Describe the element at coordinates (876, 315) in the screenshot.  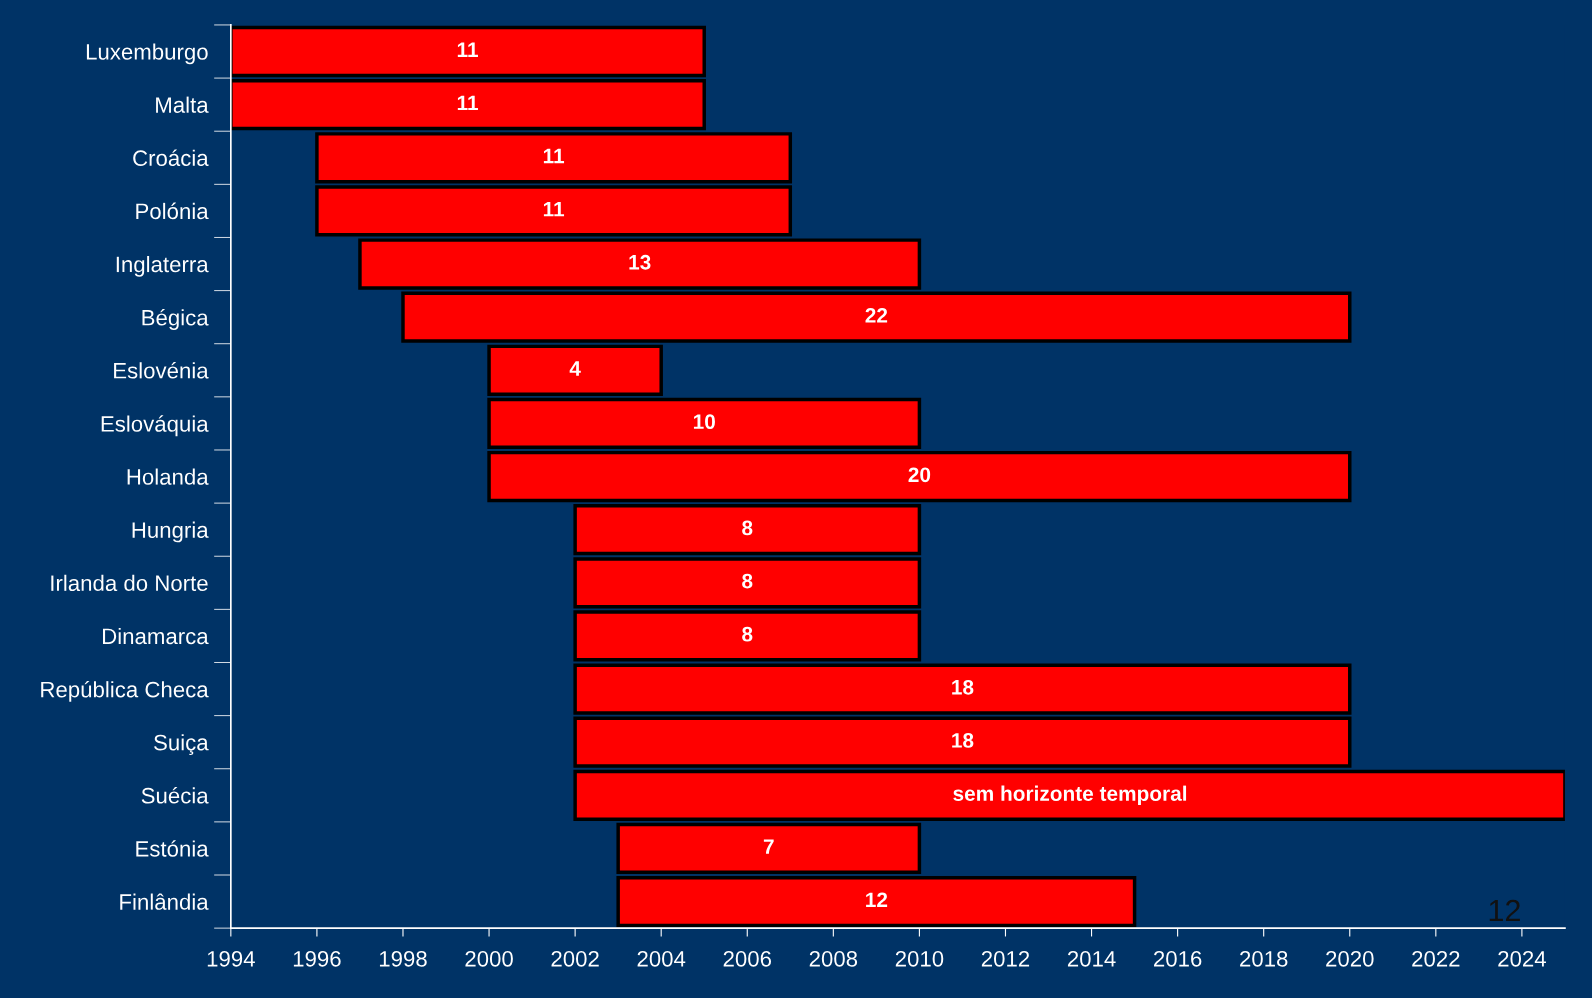
I see `data-label: 22` at that location.